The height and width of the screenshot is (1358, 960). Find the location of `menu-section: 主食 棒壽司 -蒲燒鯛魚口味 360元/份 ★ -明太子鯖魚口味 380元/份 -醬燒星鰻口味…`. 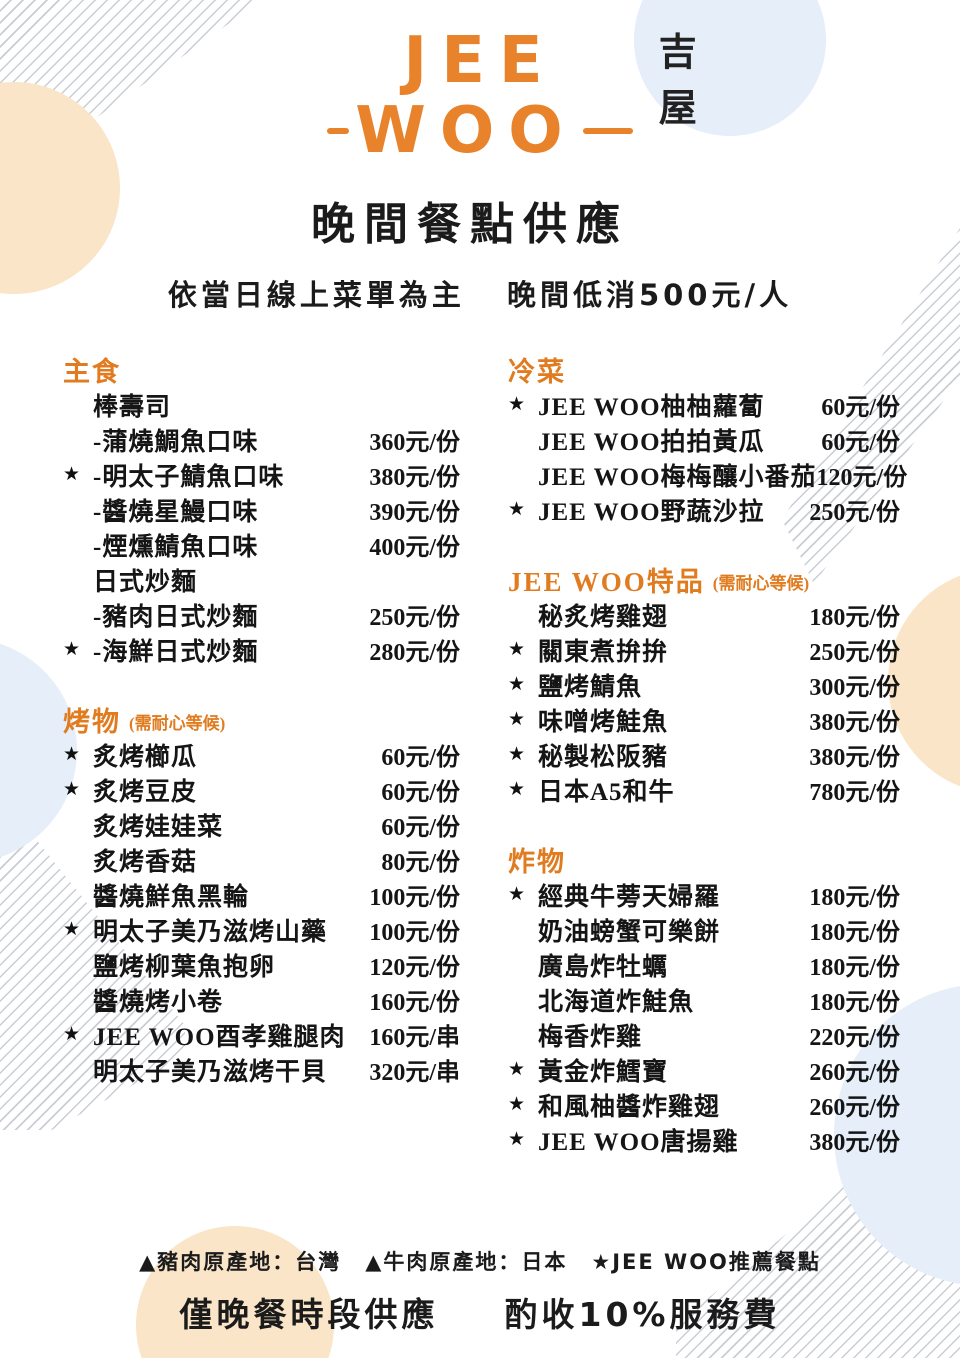

menu-section: 主食 棒壽司 -蒲燒鯛魚口味 360元/份 ★ -明太子鯖魚口味 380元/份 -醬燒星鰻口味… is located at coordinates (261, 509).